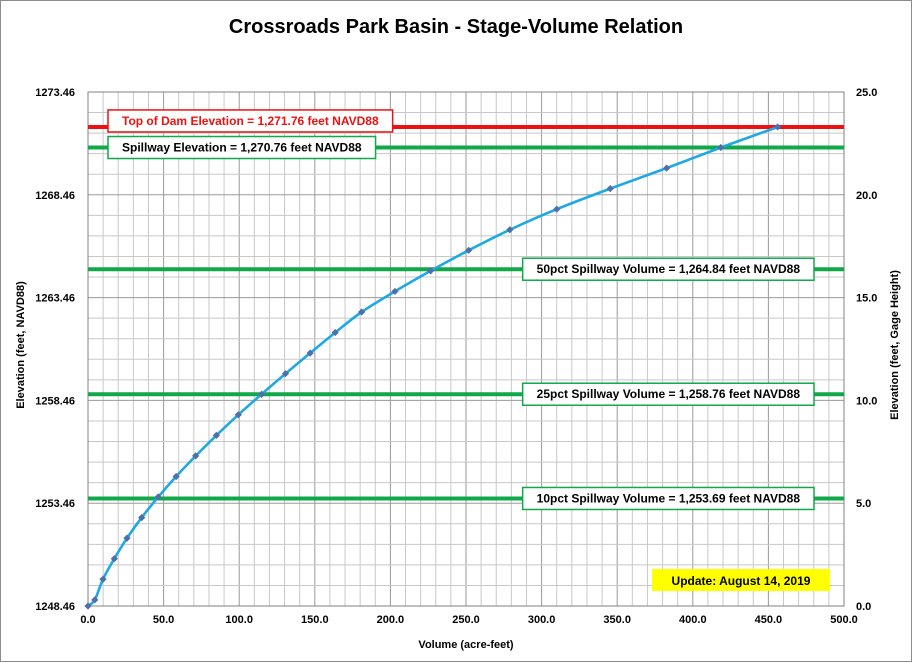  What do you see at coordinates (87, 620) in the screenshot?
I see `x-tick-label: 0.0` at bounding box center [87, 620].